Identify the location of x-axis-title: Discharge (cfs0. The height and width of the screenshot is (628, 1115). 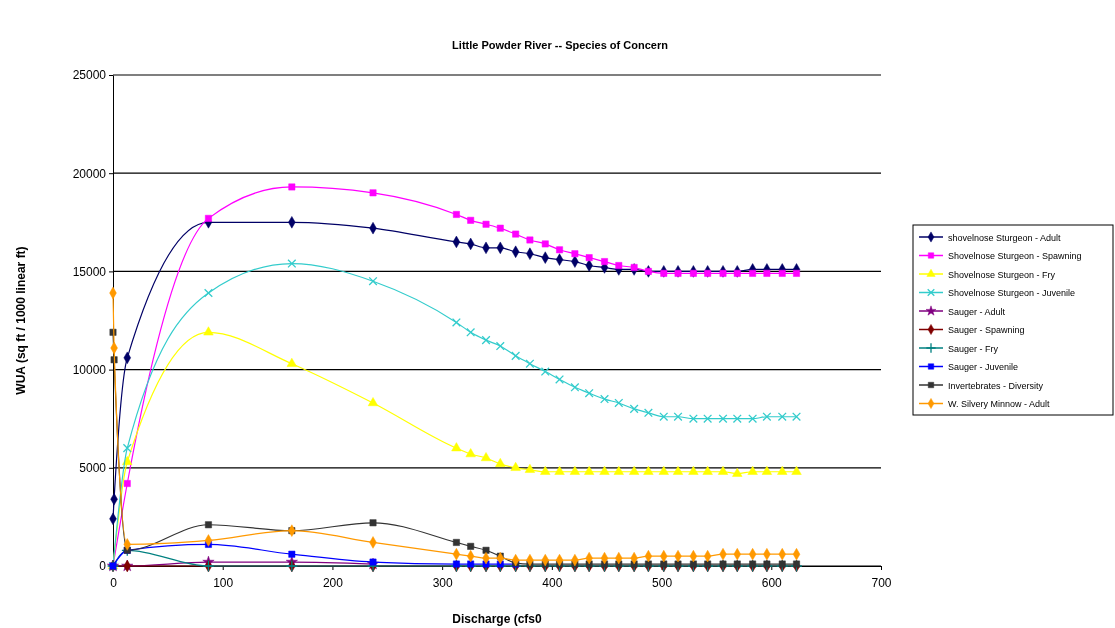
(497, 619).